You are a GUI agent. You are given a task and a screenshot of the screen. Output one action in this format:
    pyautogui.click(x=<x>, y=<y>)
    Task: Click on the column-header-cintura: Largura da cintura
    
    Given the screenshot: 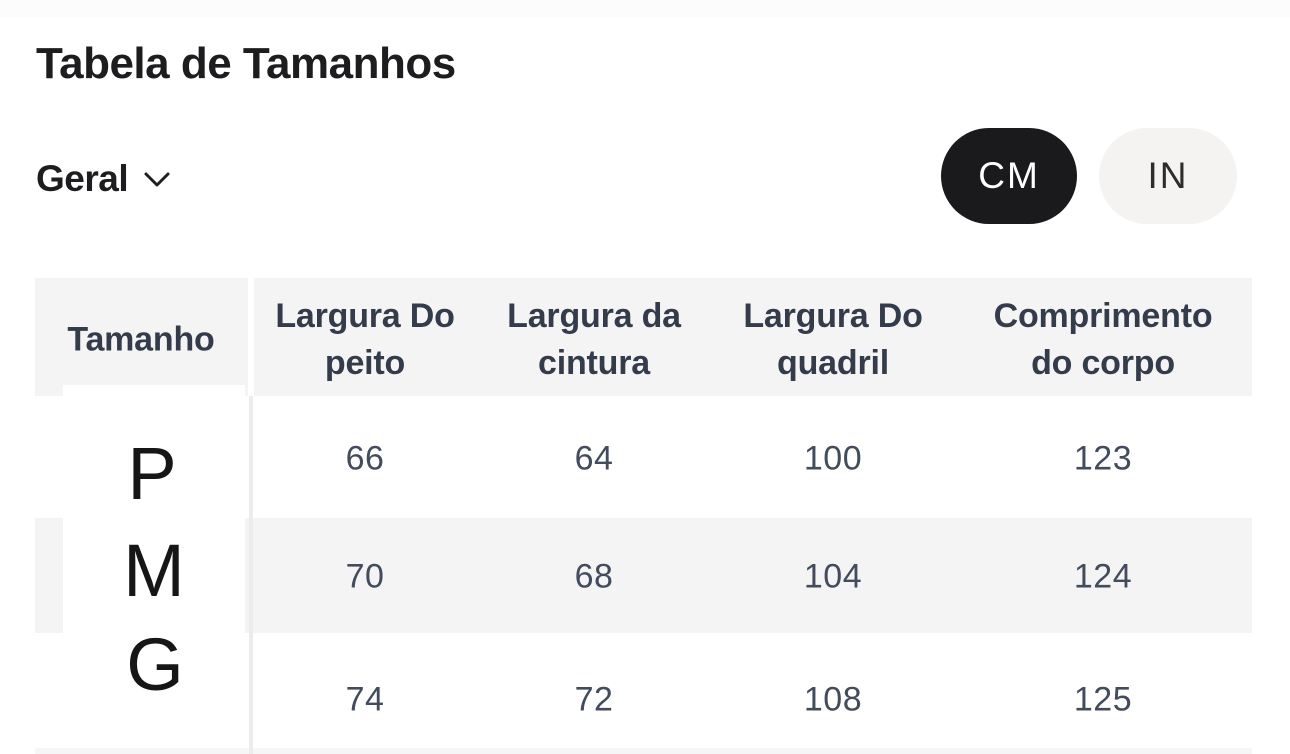 What is the action you would take?
    pyautogui.click(x=594, y=339)
    